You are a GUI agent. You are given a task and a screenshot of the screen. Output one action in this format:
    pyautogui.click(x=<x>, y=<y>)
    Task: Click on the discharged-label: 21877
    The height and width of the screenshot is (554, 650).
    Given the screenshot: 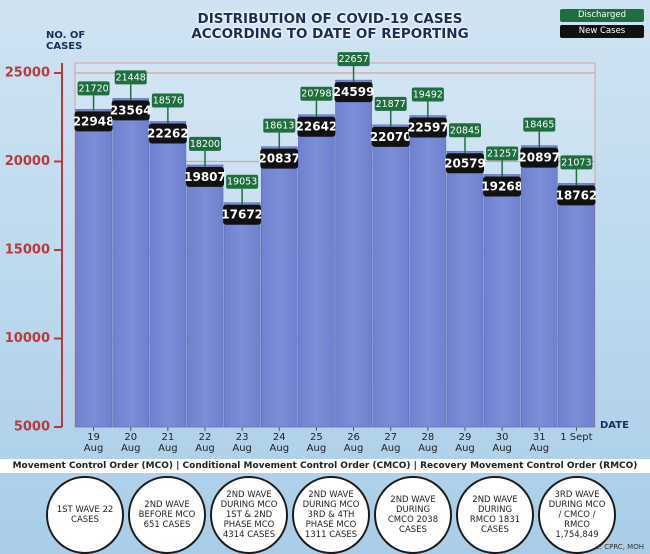 What is the action you would take?
    pyautogui.click(x=391, y=104)
    